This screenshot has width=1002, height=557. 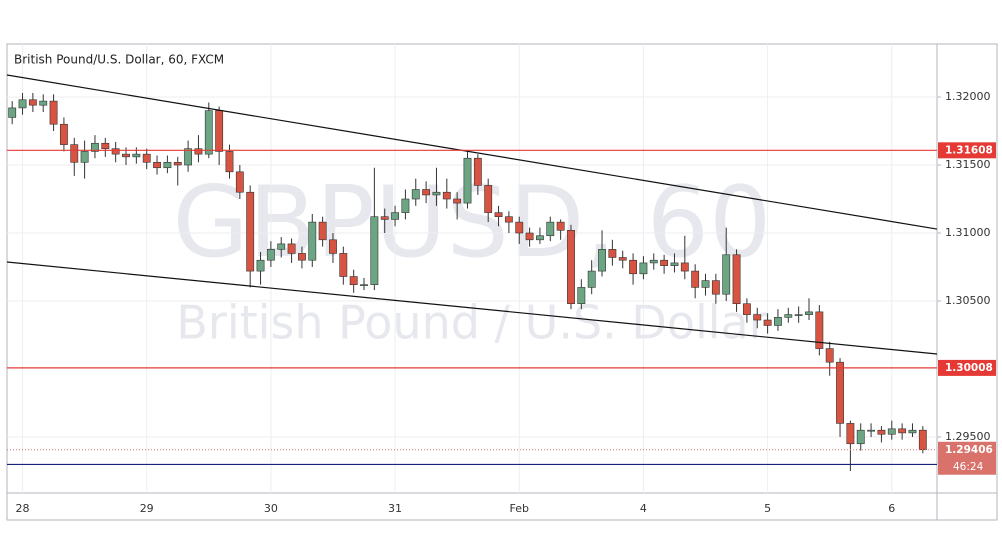 What do you see at coordinates (643, 508) in the screenshot?
I see `x-tick-label: 4` at bounding box center [643, 508].